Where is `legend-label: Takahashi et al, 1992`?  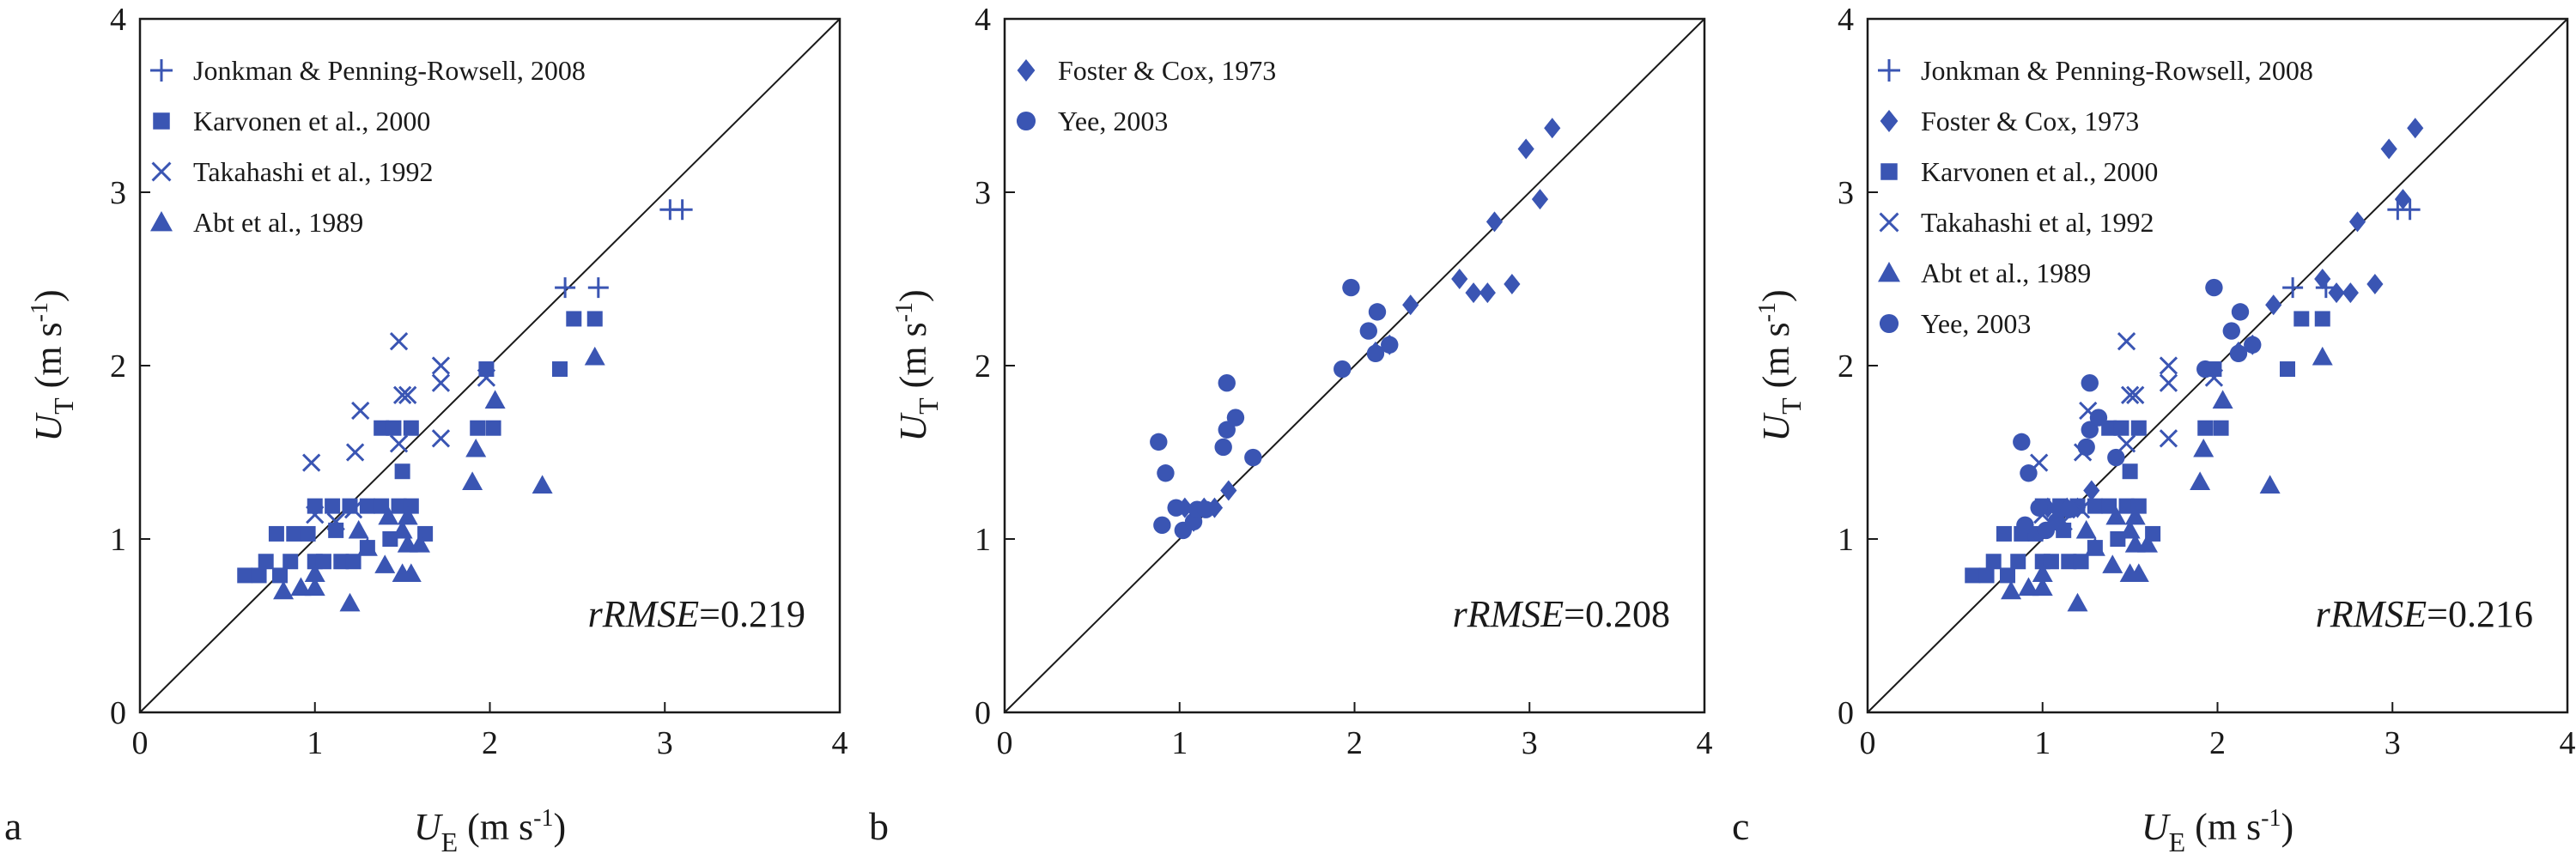
legend-label: Takahashi et al, 1992 is located at coordinates (2038, 222).